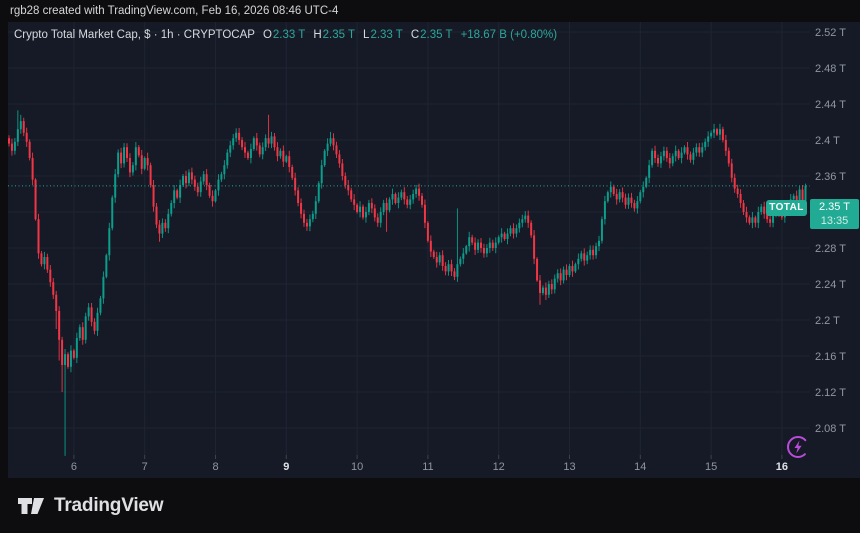  Describe the element at coordinates (834, 220) in the screenshot. I see `bar-countdown: 13:35` at that location.